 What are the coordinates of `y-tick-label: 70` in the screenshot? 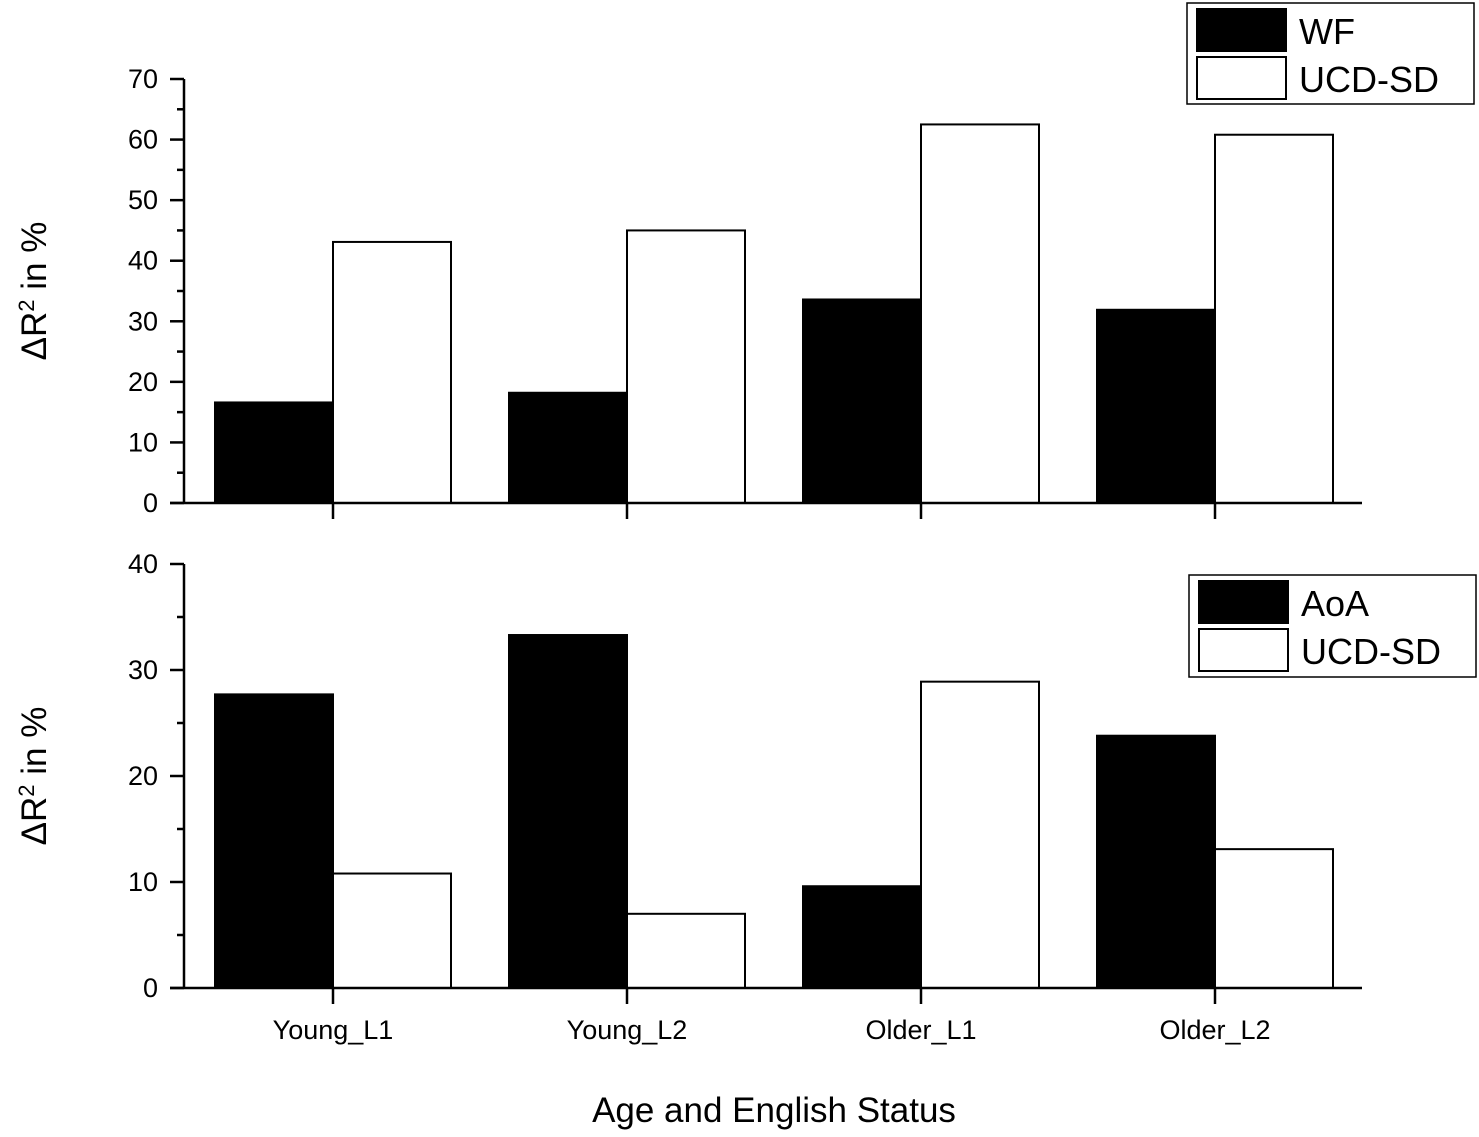 It's located at (143, 79).